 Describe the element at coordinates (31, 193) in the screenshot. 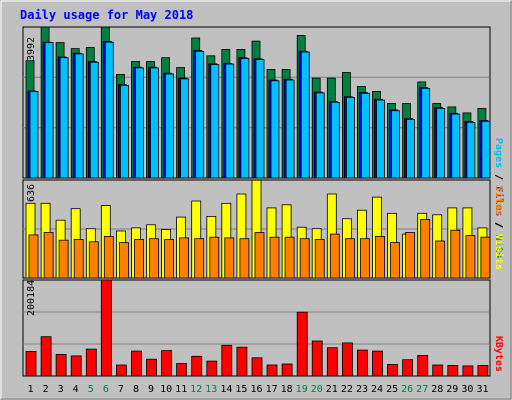

I see `ymax-label-visits: 636` at that location.